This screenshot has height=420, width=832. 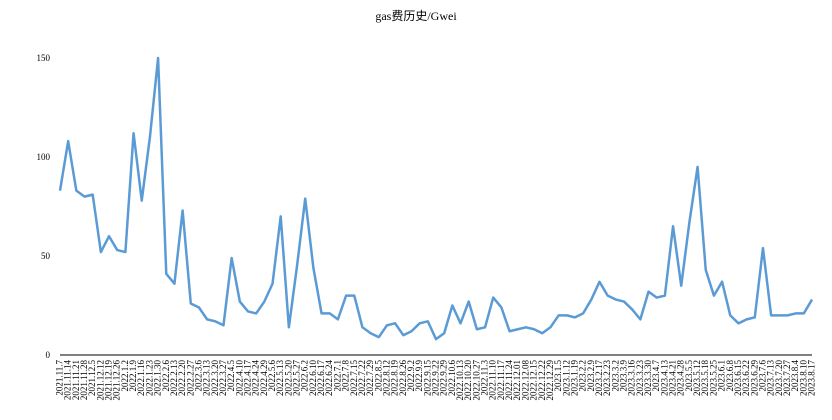 I want to click on x-tick-label: 2021.12.19, so click(x=109, y=380).